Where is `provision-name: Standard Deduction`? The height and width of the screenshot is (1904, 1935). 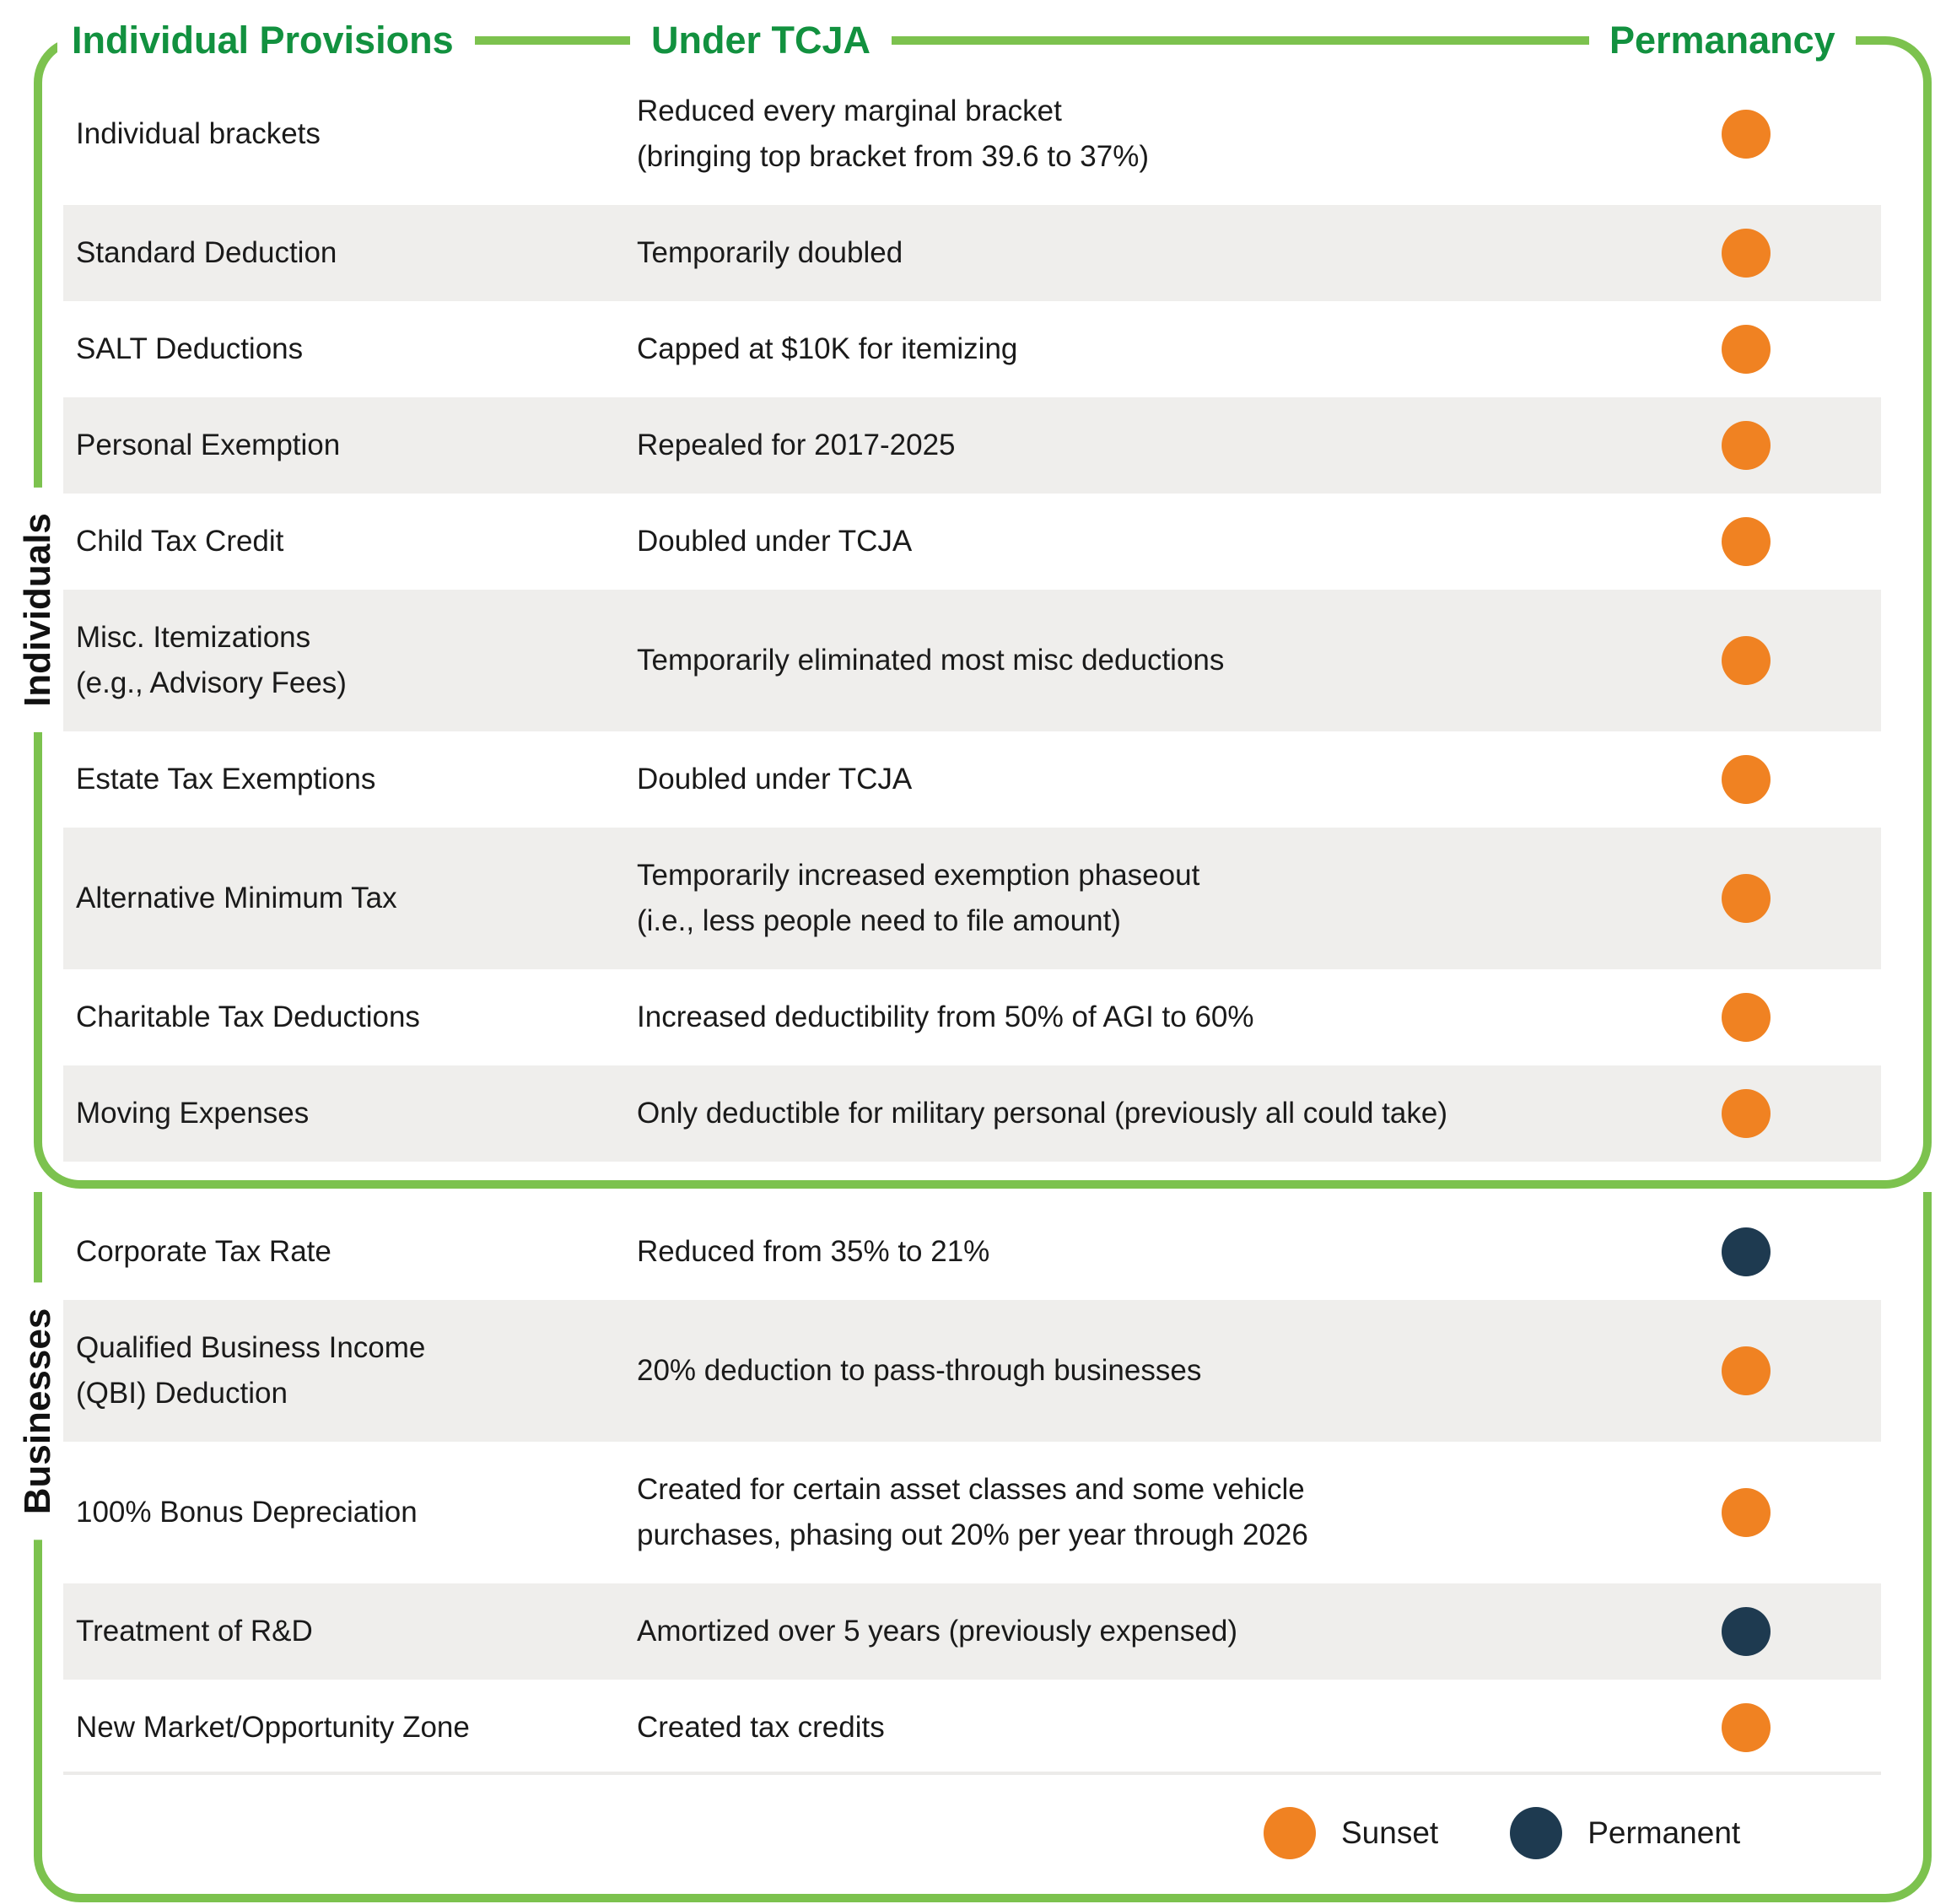 provision-name: Standard Deduction is located at coordinates (206, 252).